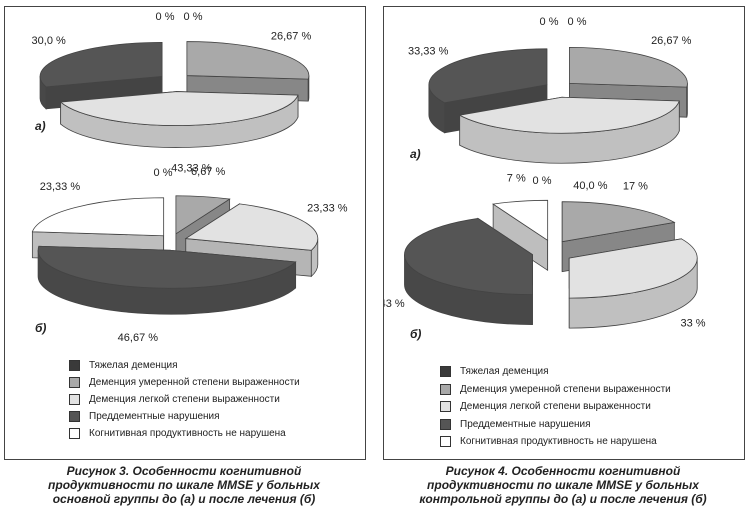 Image resolution: width=746 pixels, height=514 pixels. Describe the element at coordinates (415, 154) in the screenshot. I see `sublabel-4a: а)` at that location.